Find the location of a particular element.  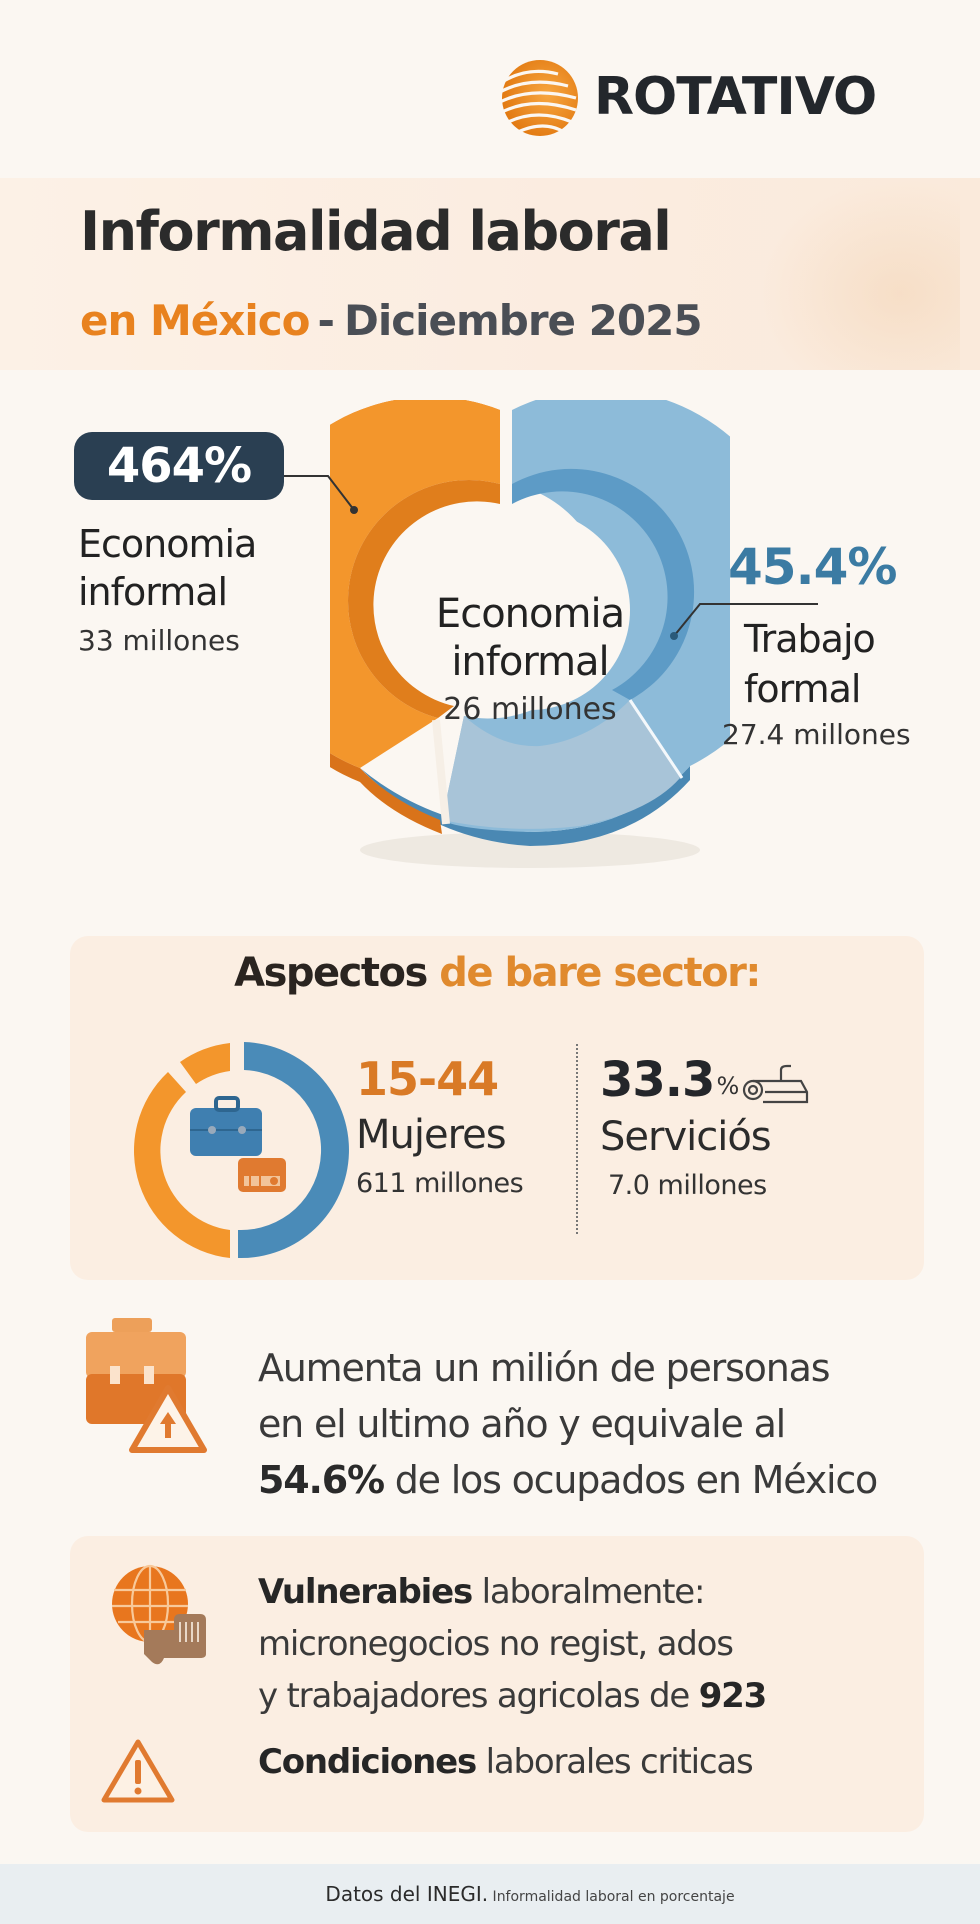

center-value: 26 millones is located at coordinates (530, 709).